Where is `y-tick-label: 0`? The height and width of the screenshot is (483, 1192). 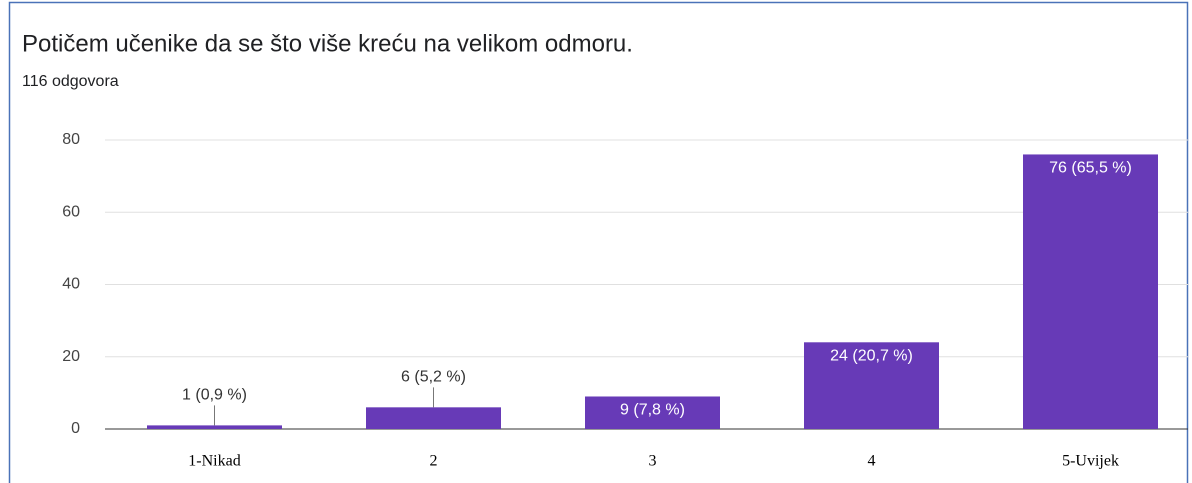 y-tick-label: 0 is located at coordinates (75, 428).